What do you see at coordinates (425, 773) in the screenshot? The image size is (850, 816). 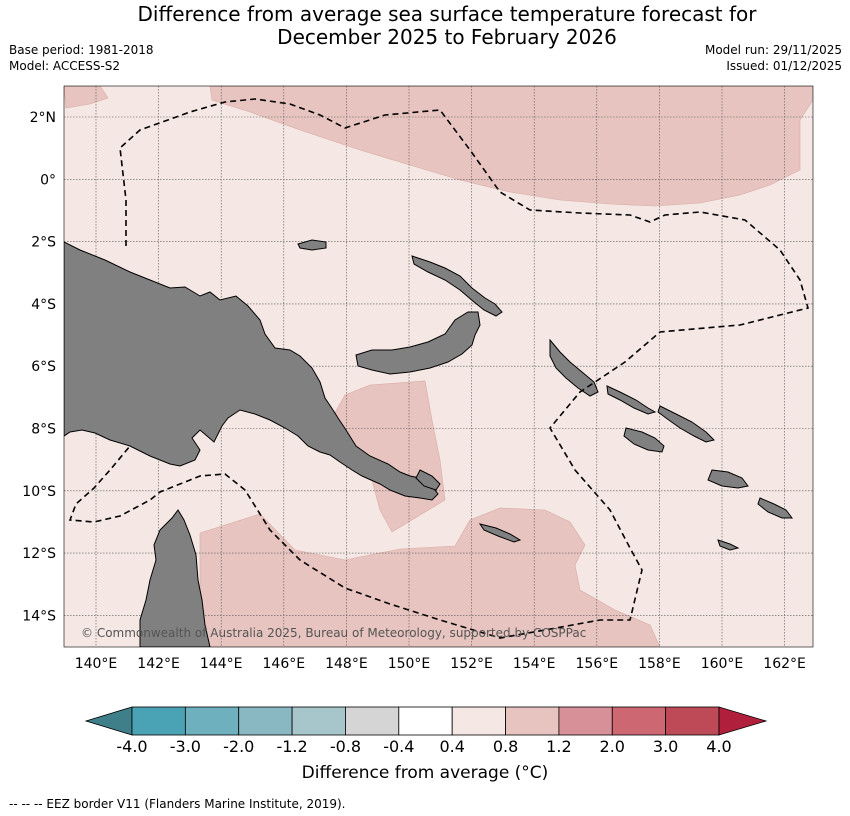 I see `colorbar-label: Difference from average (°C)` at bounding box center [425, 773].